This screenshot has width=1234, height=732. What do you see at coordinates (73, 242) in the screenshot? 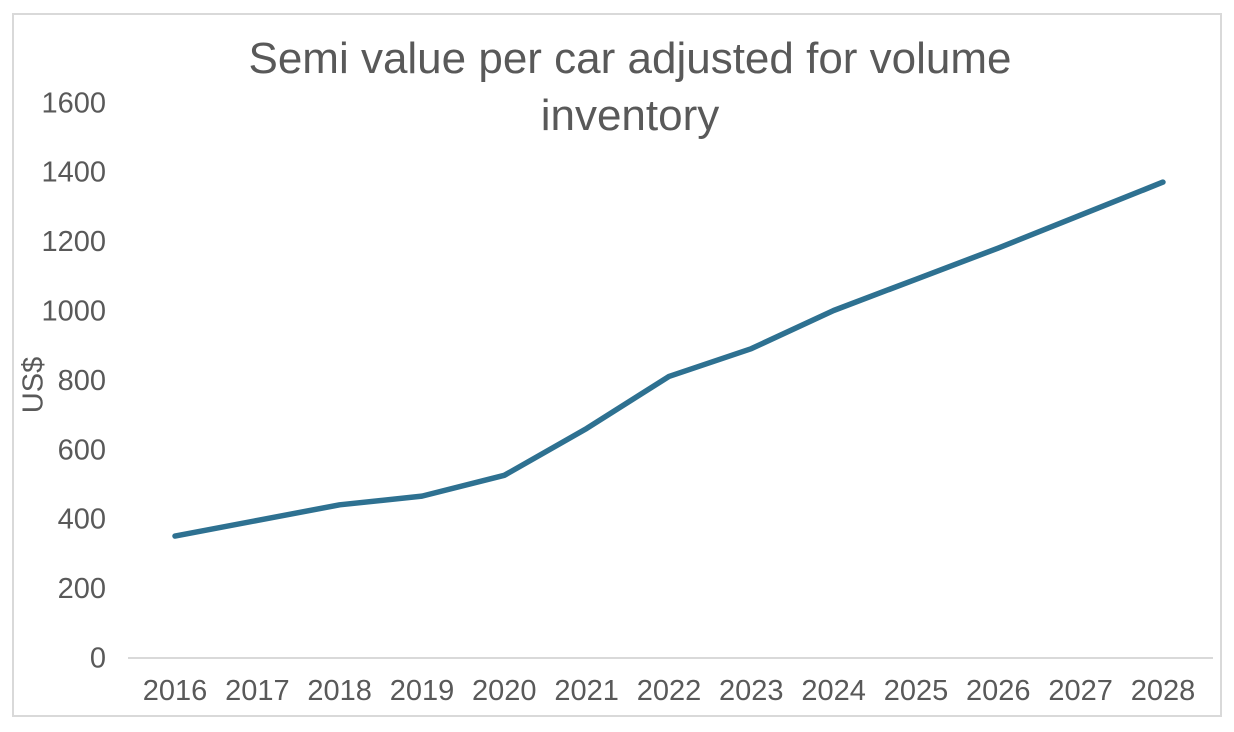
I see `y-tick-label: 1200` at bounding box center [73, 242].